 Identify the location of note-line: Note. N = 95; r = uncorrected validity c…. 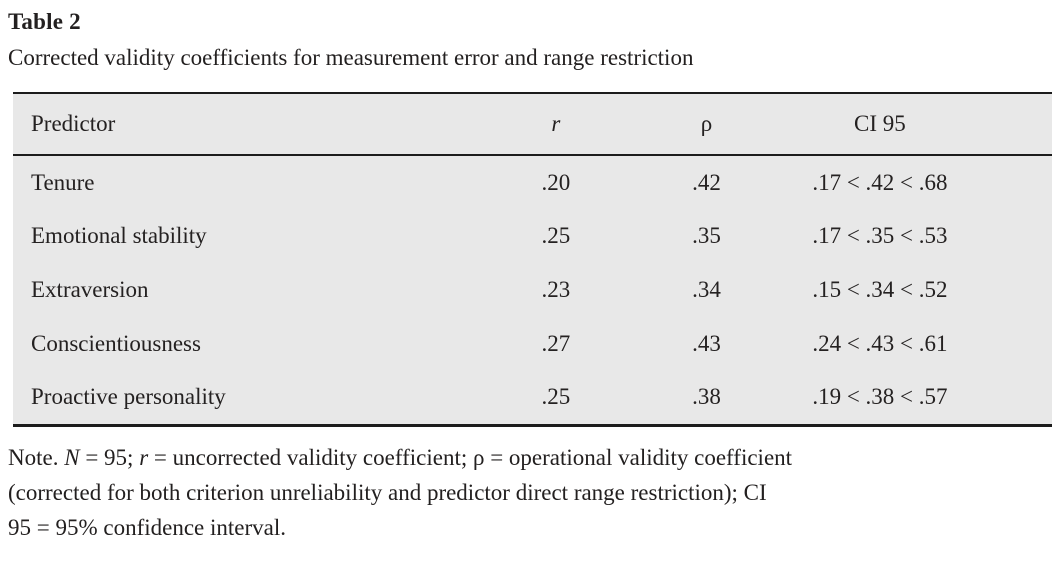
(400, 457).